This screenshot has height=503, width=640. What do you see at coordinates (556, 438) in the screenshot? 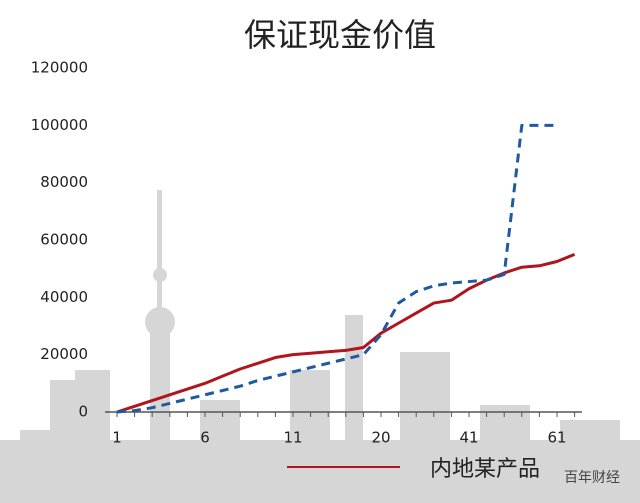
I see `x-tick-label: 61` at bounding box center [556, 438].